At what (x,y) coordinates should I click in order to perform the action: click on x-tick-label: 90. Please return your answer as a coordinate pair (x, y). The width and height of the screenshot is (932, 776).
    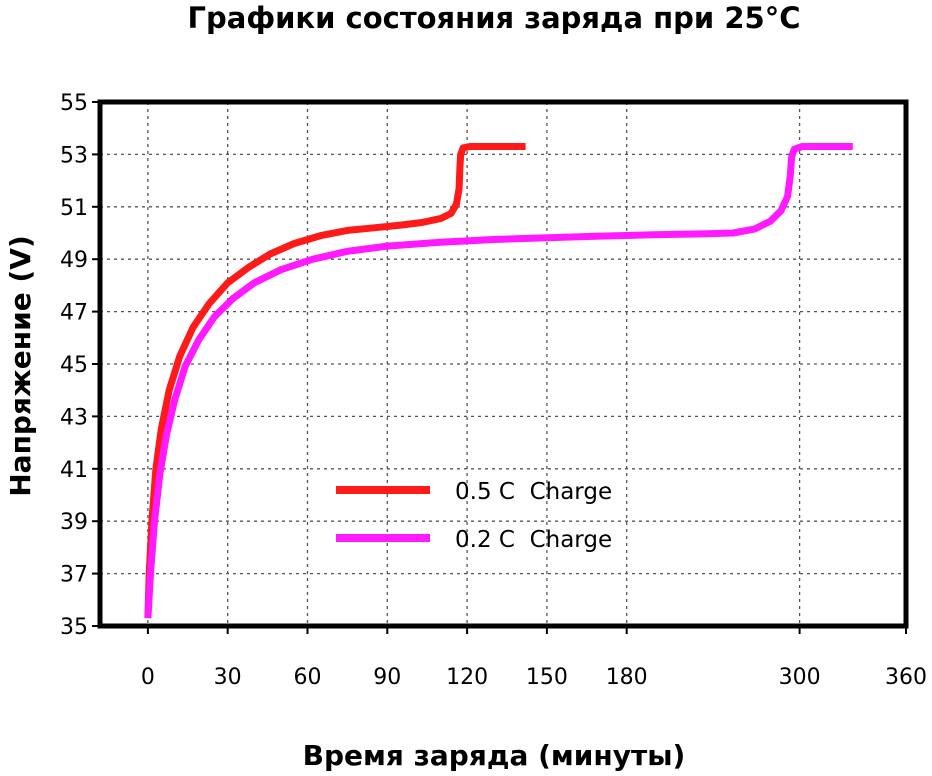
    Looking at the image, I should click on (387, 677).